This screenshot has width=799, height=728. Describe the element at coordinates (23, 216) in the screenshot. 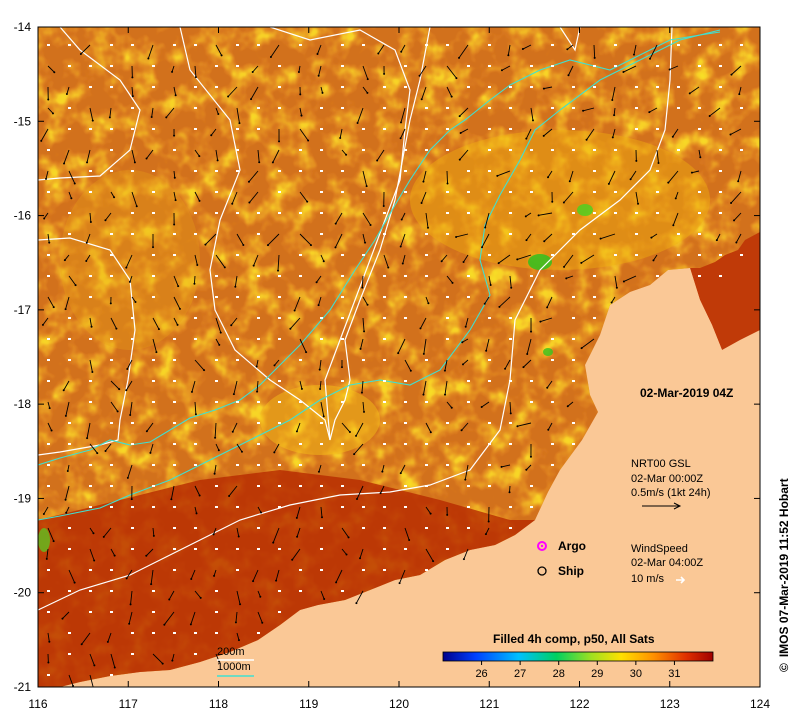

I see `y-tick-label: -16` at that location.